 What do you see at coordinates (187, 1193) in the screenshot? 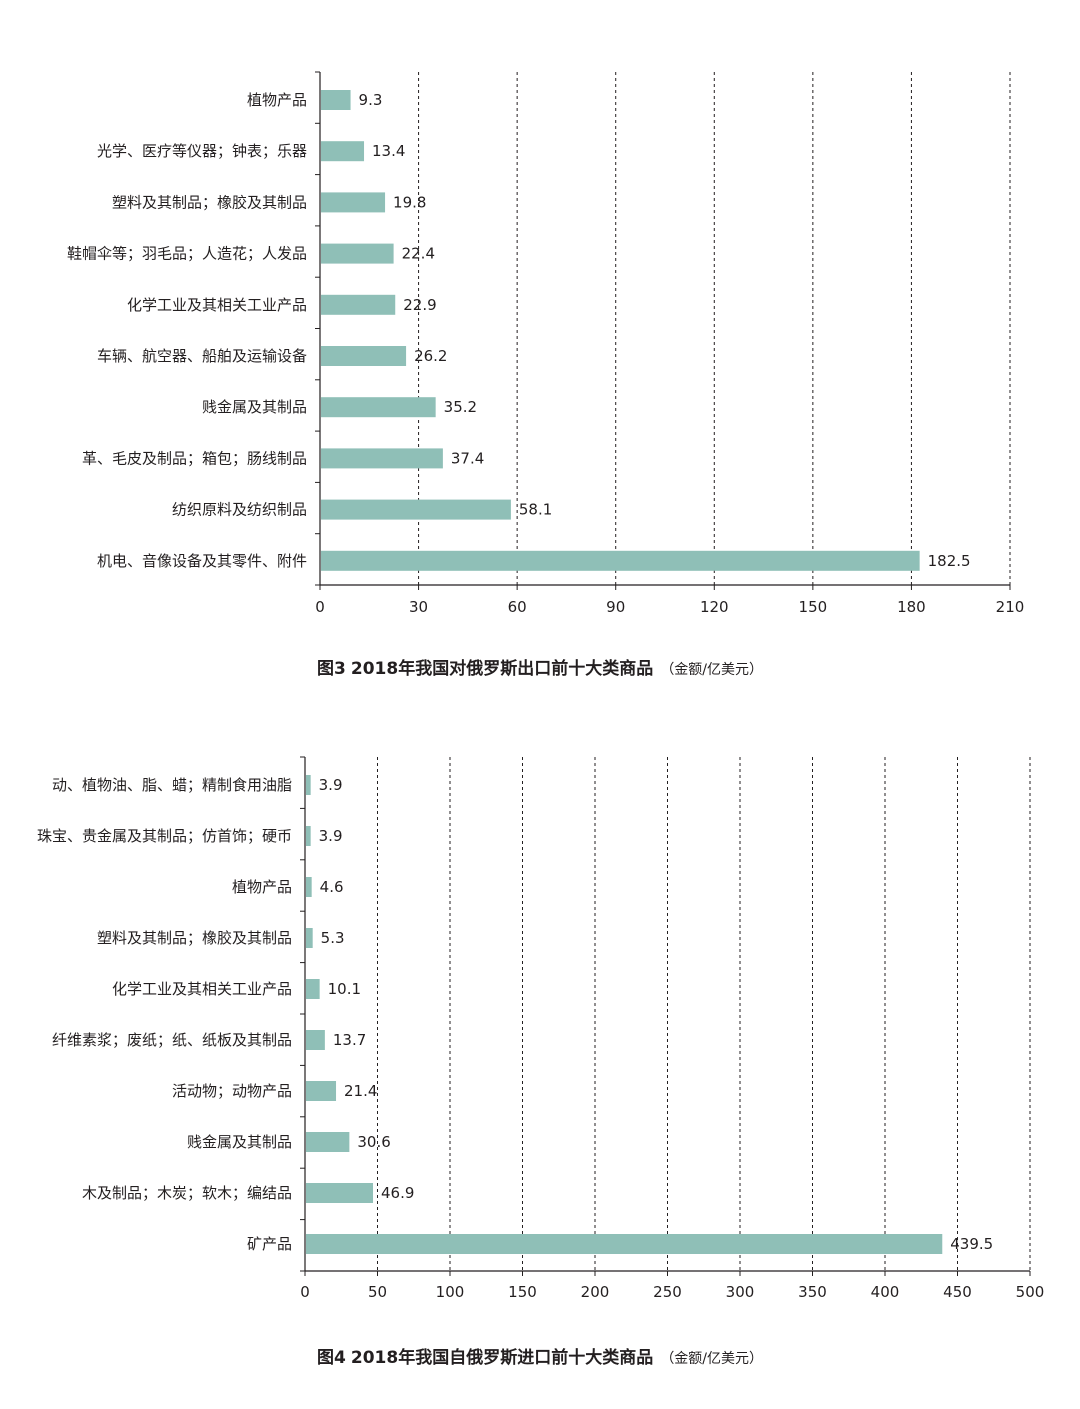
I see `category-label: 木及制品；木炭；软木；编结品` at bounding box center [187, 1193].